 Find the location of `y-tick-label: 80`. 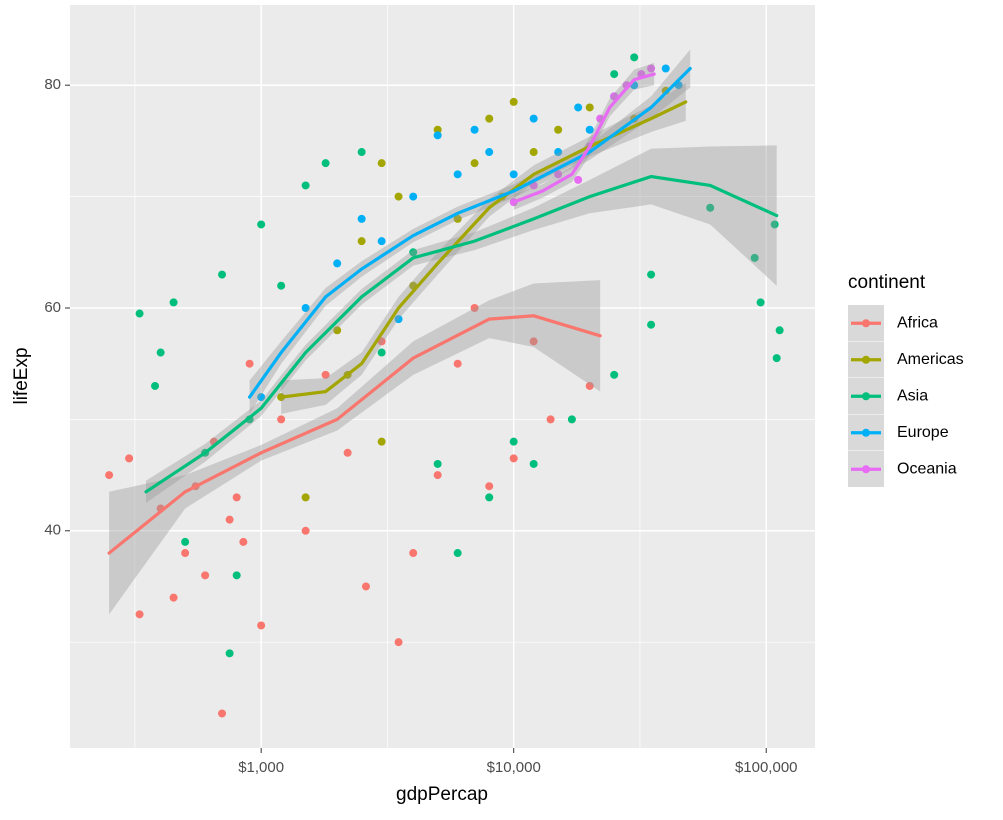

y-tick-label: 80 is located at coordinates (52, 84).